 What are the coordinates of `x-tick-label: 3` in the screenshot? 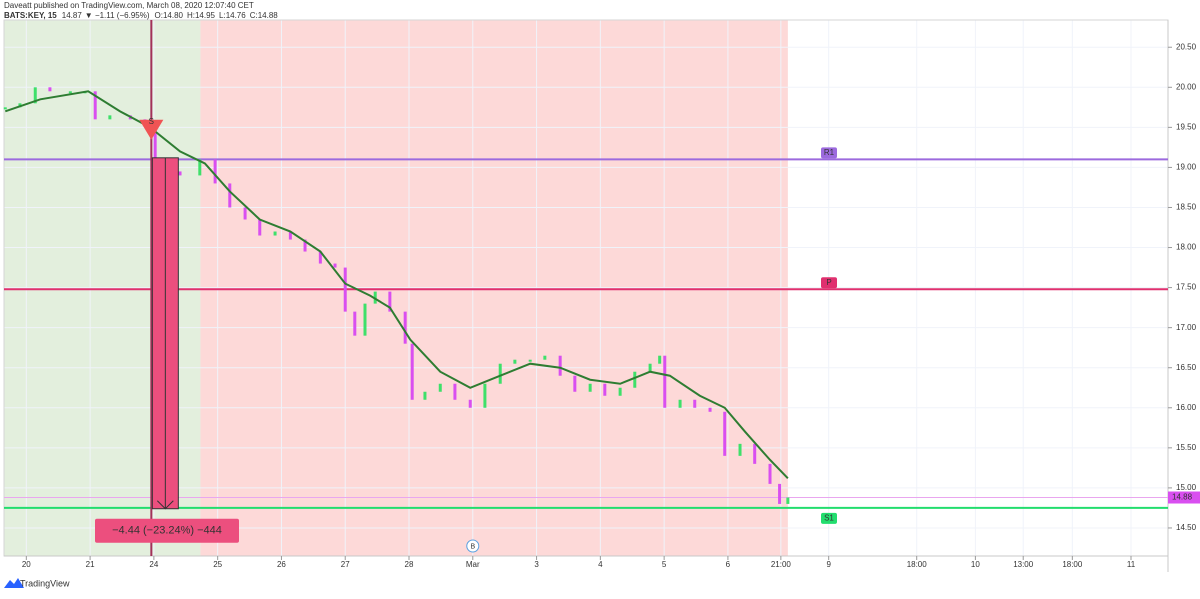 It's located at (536, 564).